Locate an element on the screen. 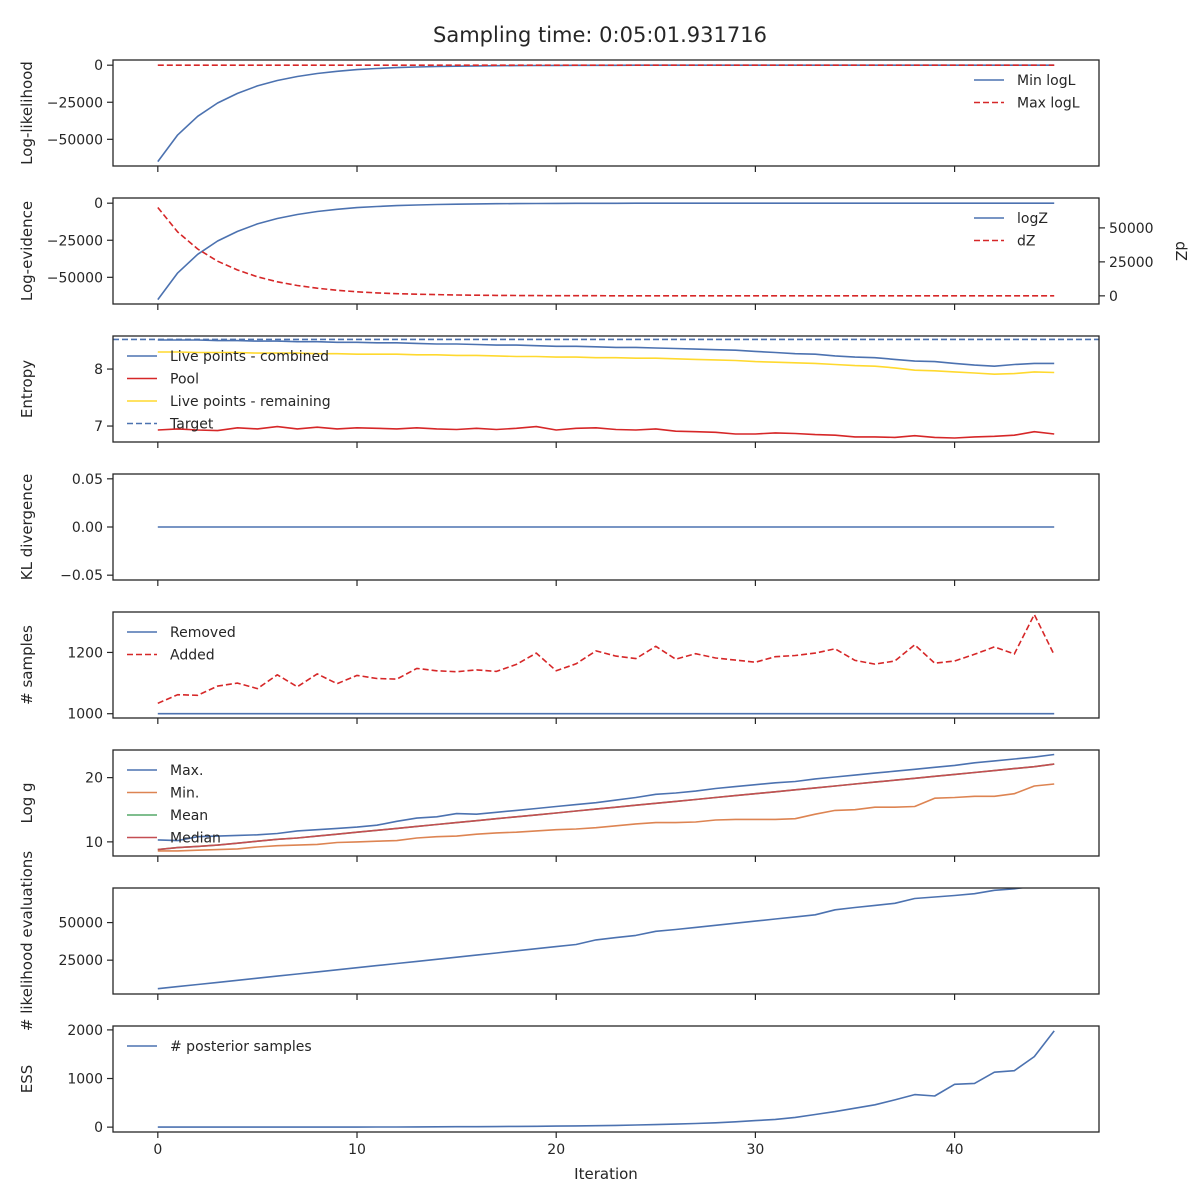  y-axis-label: # samples is located at coordinates (27, 665).